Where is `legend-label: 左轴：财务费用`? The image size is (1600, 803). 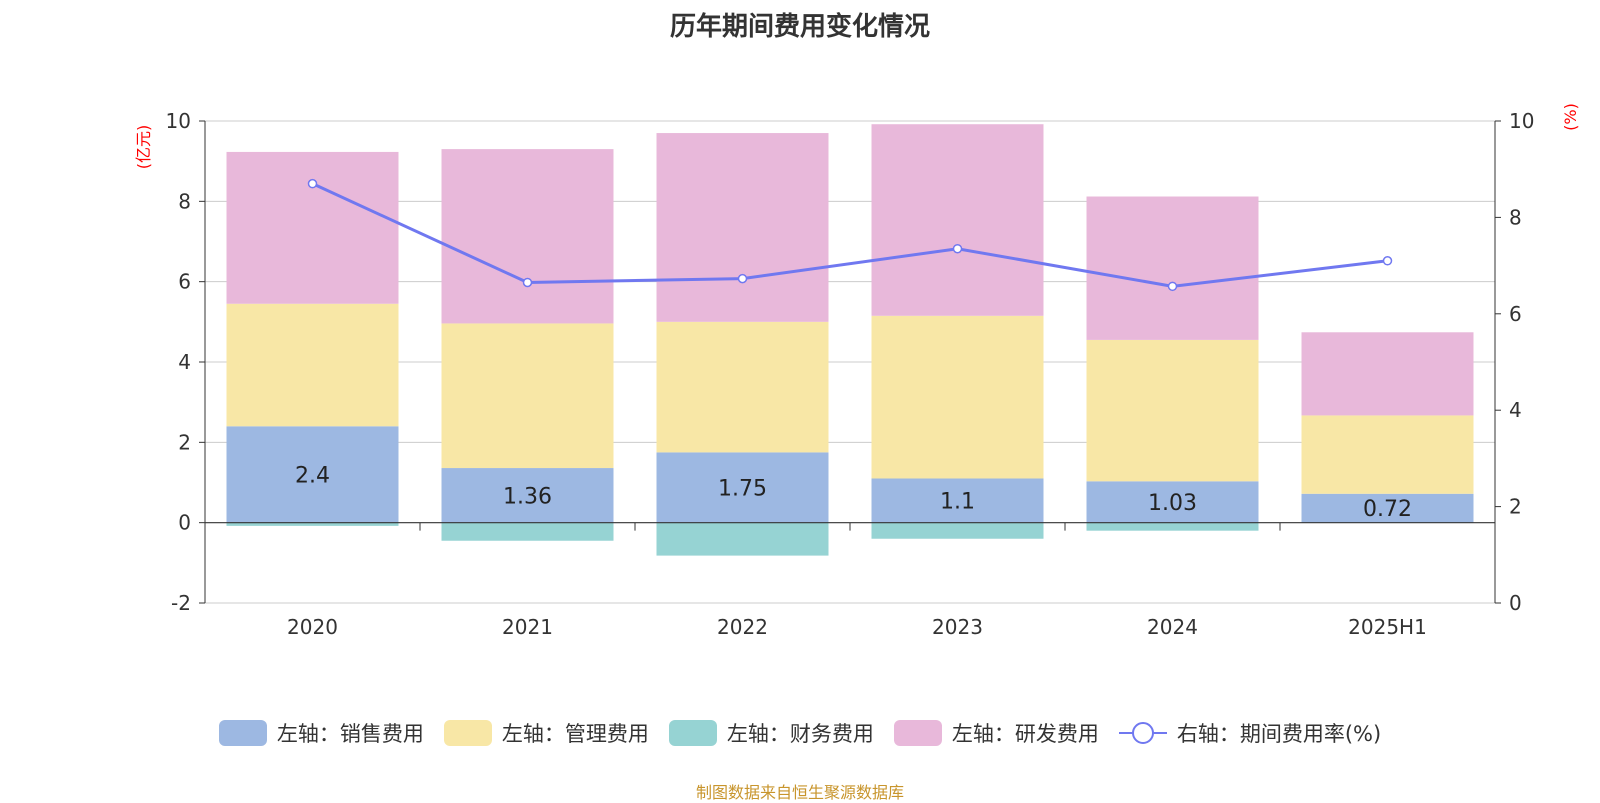 legend-label: 左轴：财务费用 is located at coordinates (800, 734).